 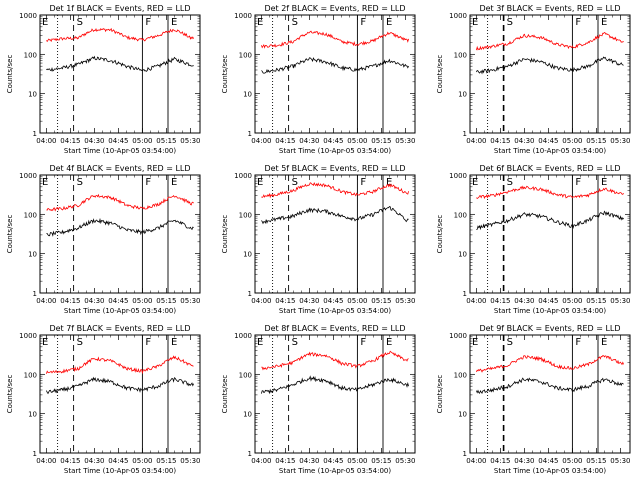 I want to click on panel-title: Det 7f BLACK = Events, RED = LLD, so click(x=119, y=328).